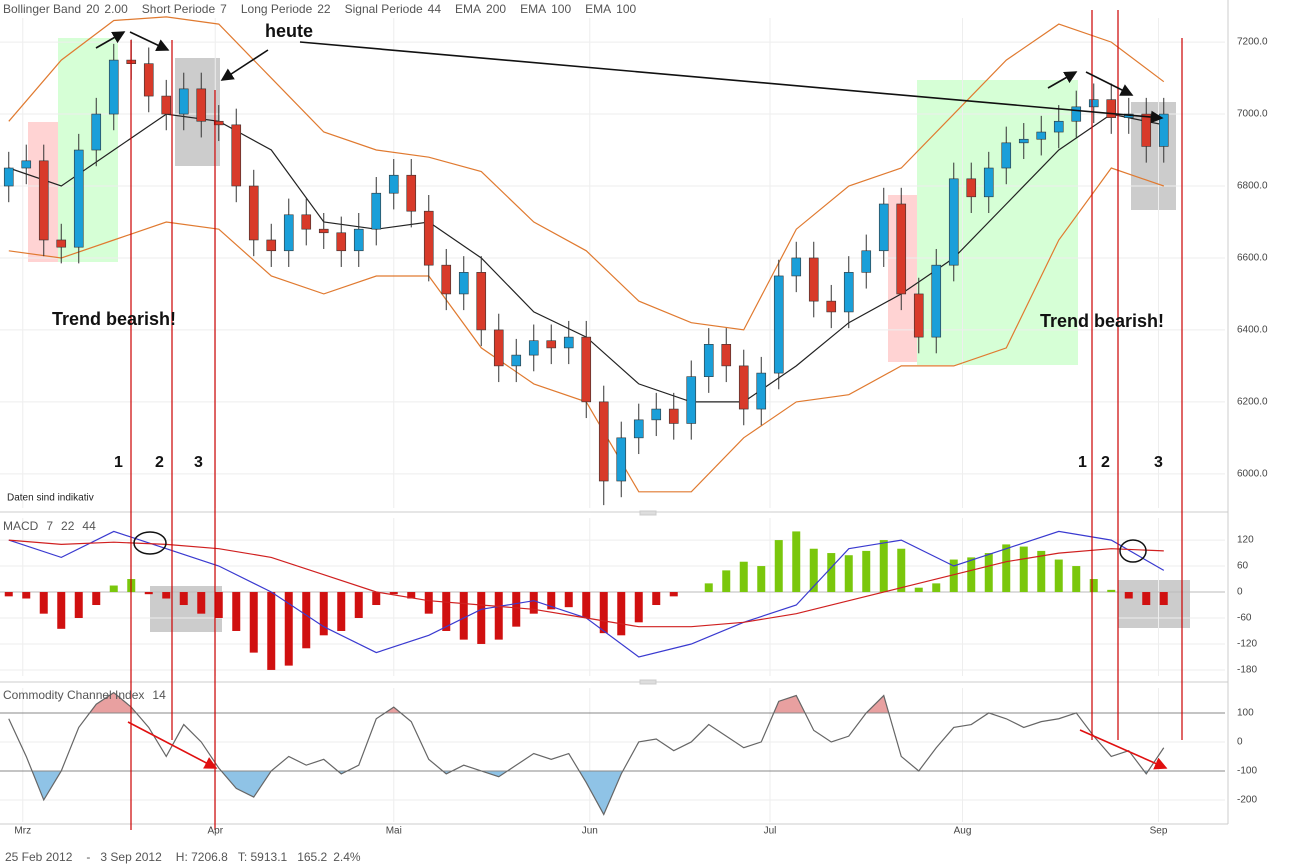 This screenshot has height=867, width=1305. What do you see at coordinates (39, 857) in the screenshot?
I see `legend-text: 25 Feb 2012` at bounding box center [39, 857].